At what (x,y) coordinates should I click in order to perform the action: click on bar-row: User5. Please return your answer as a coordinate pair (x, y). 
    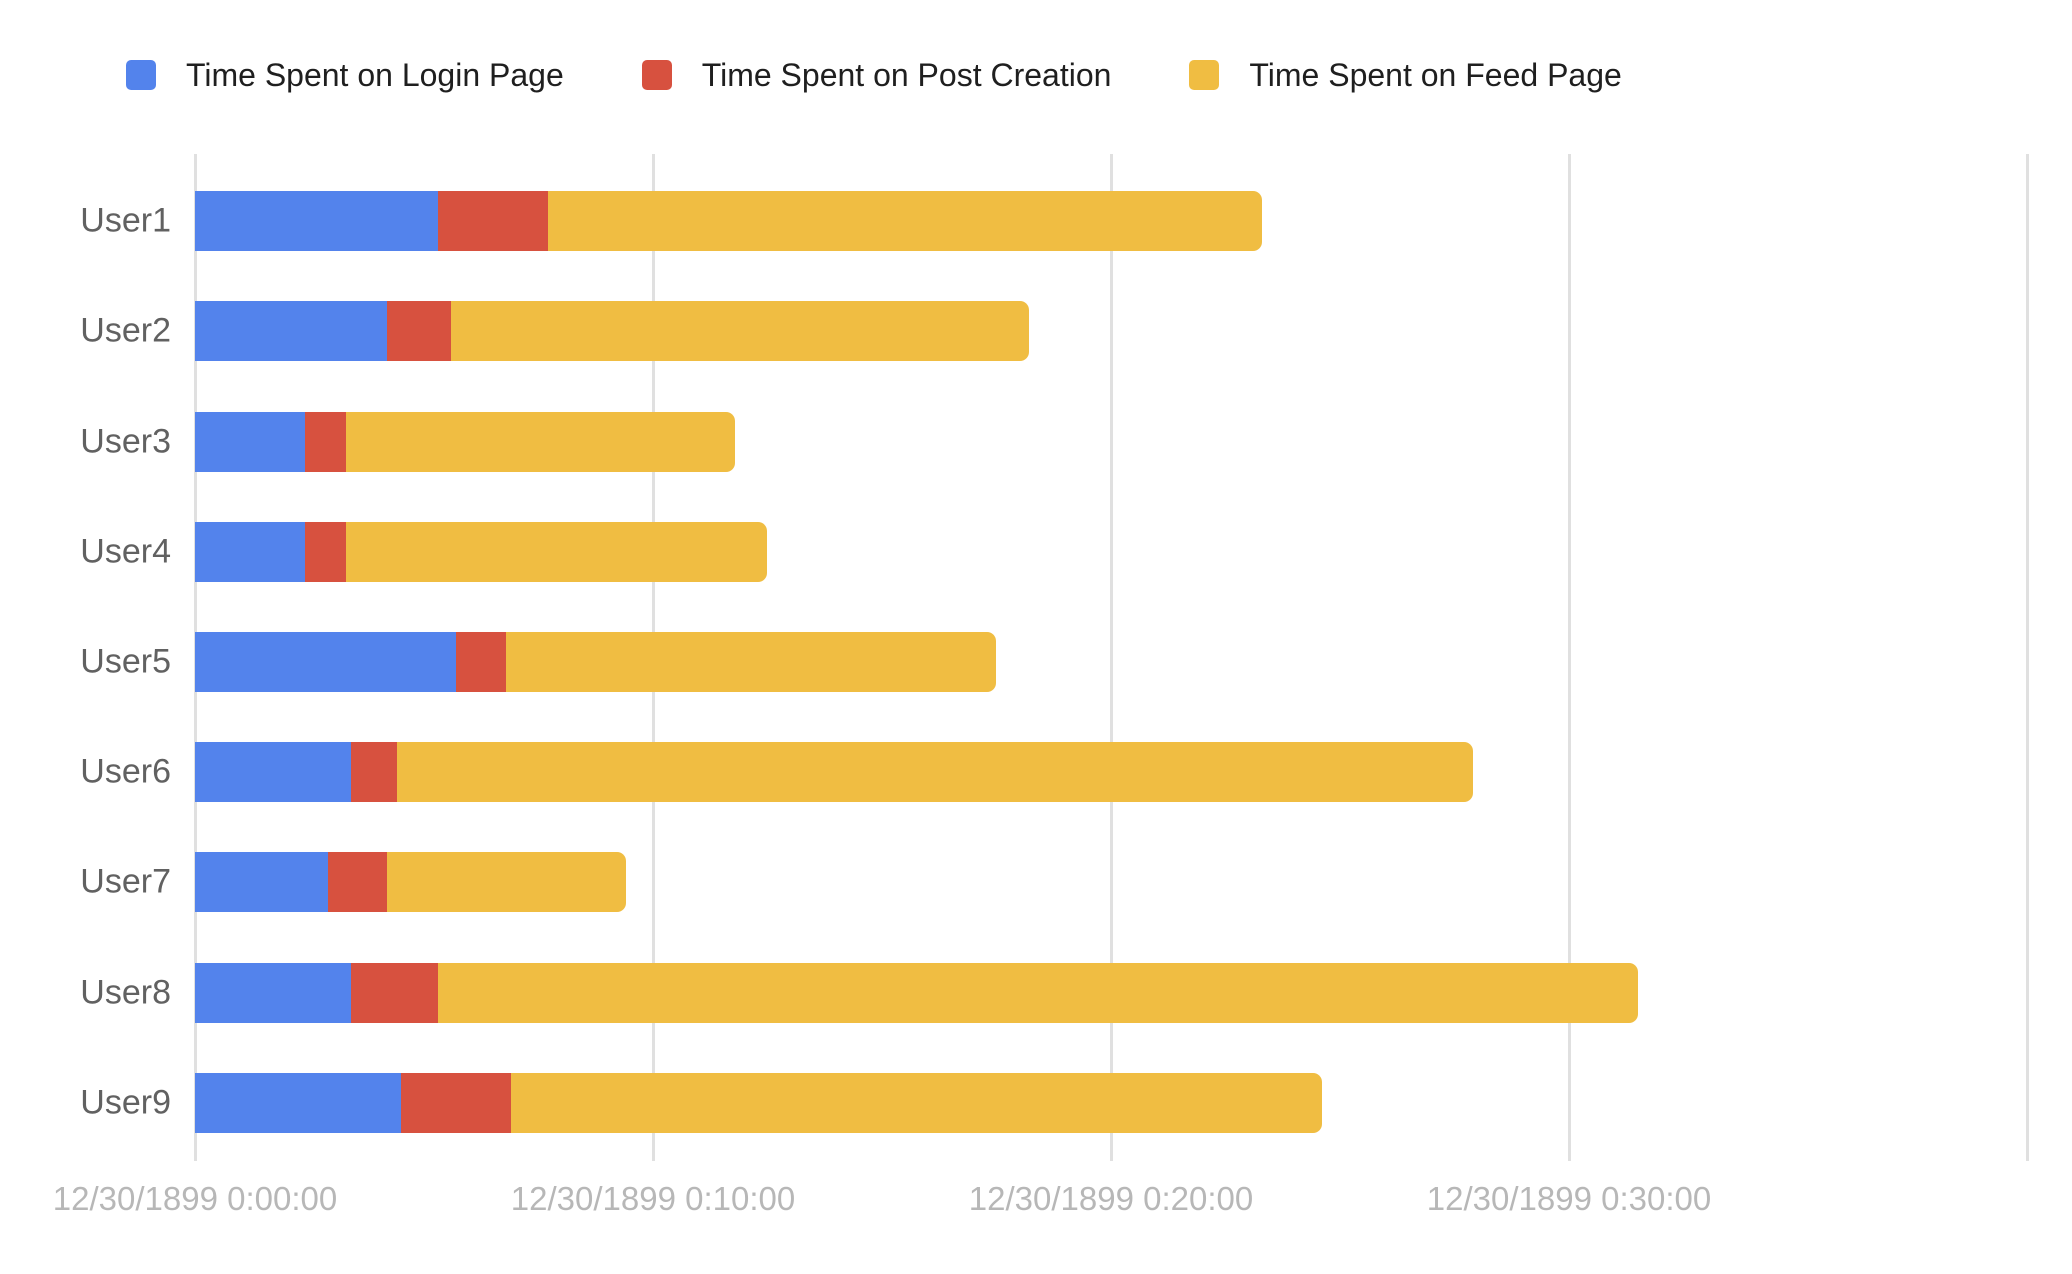
    Looking at the image, I should click on (1053, 650).